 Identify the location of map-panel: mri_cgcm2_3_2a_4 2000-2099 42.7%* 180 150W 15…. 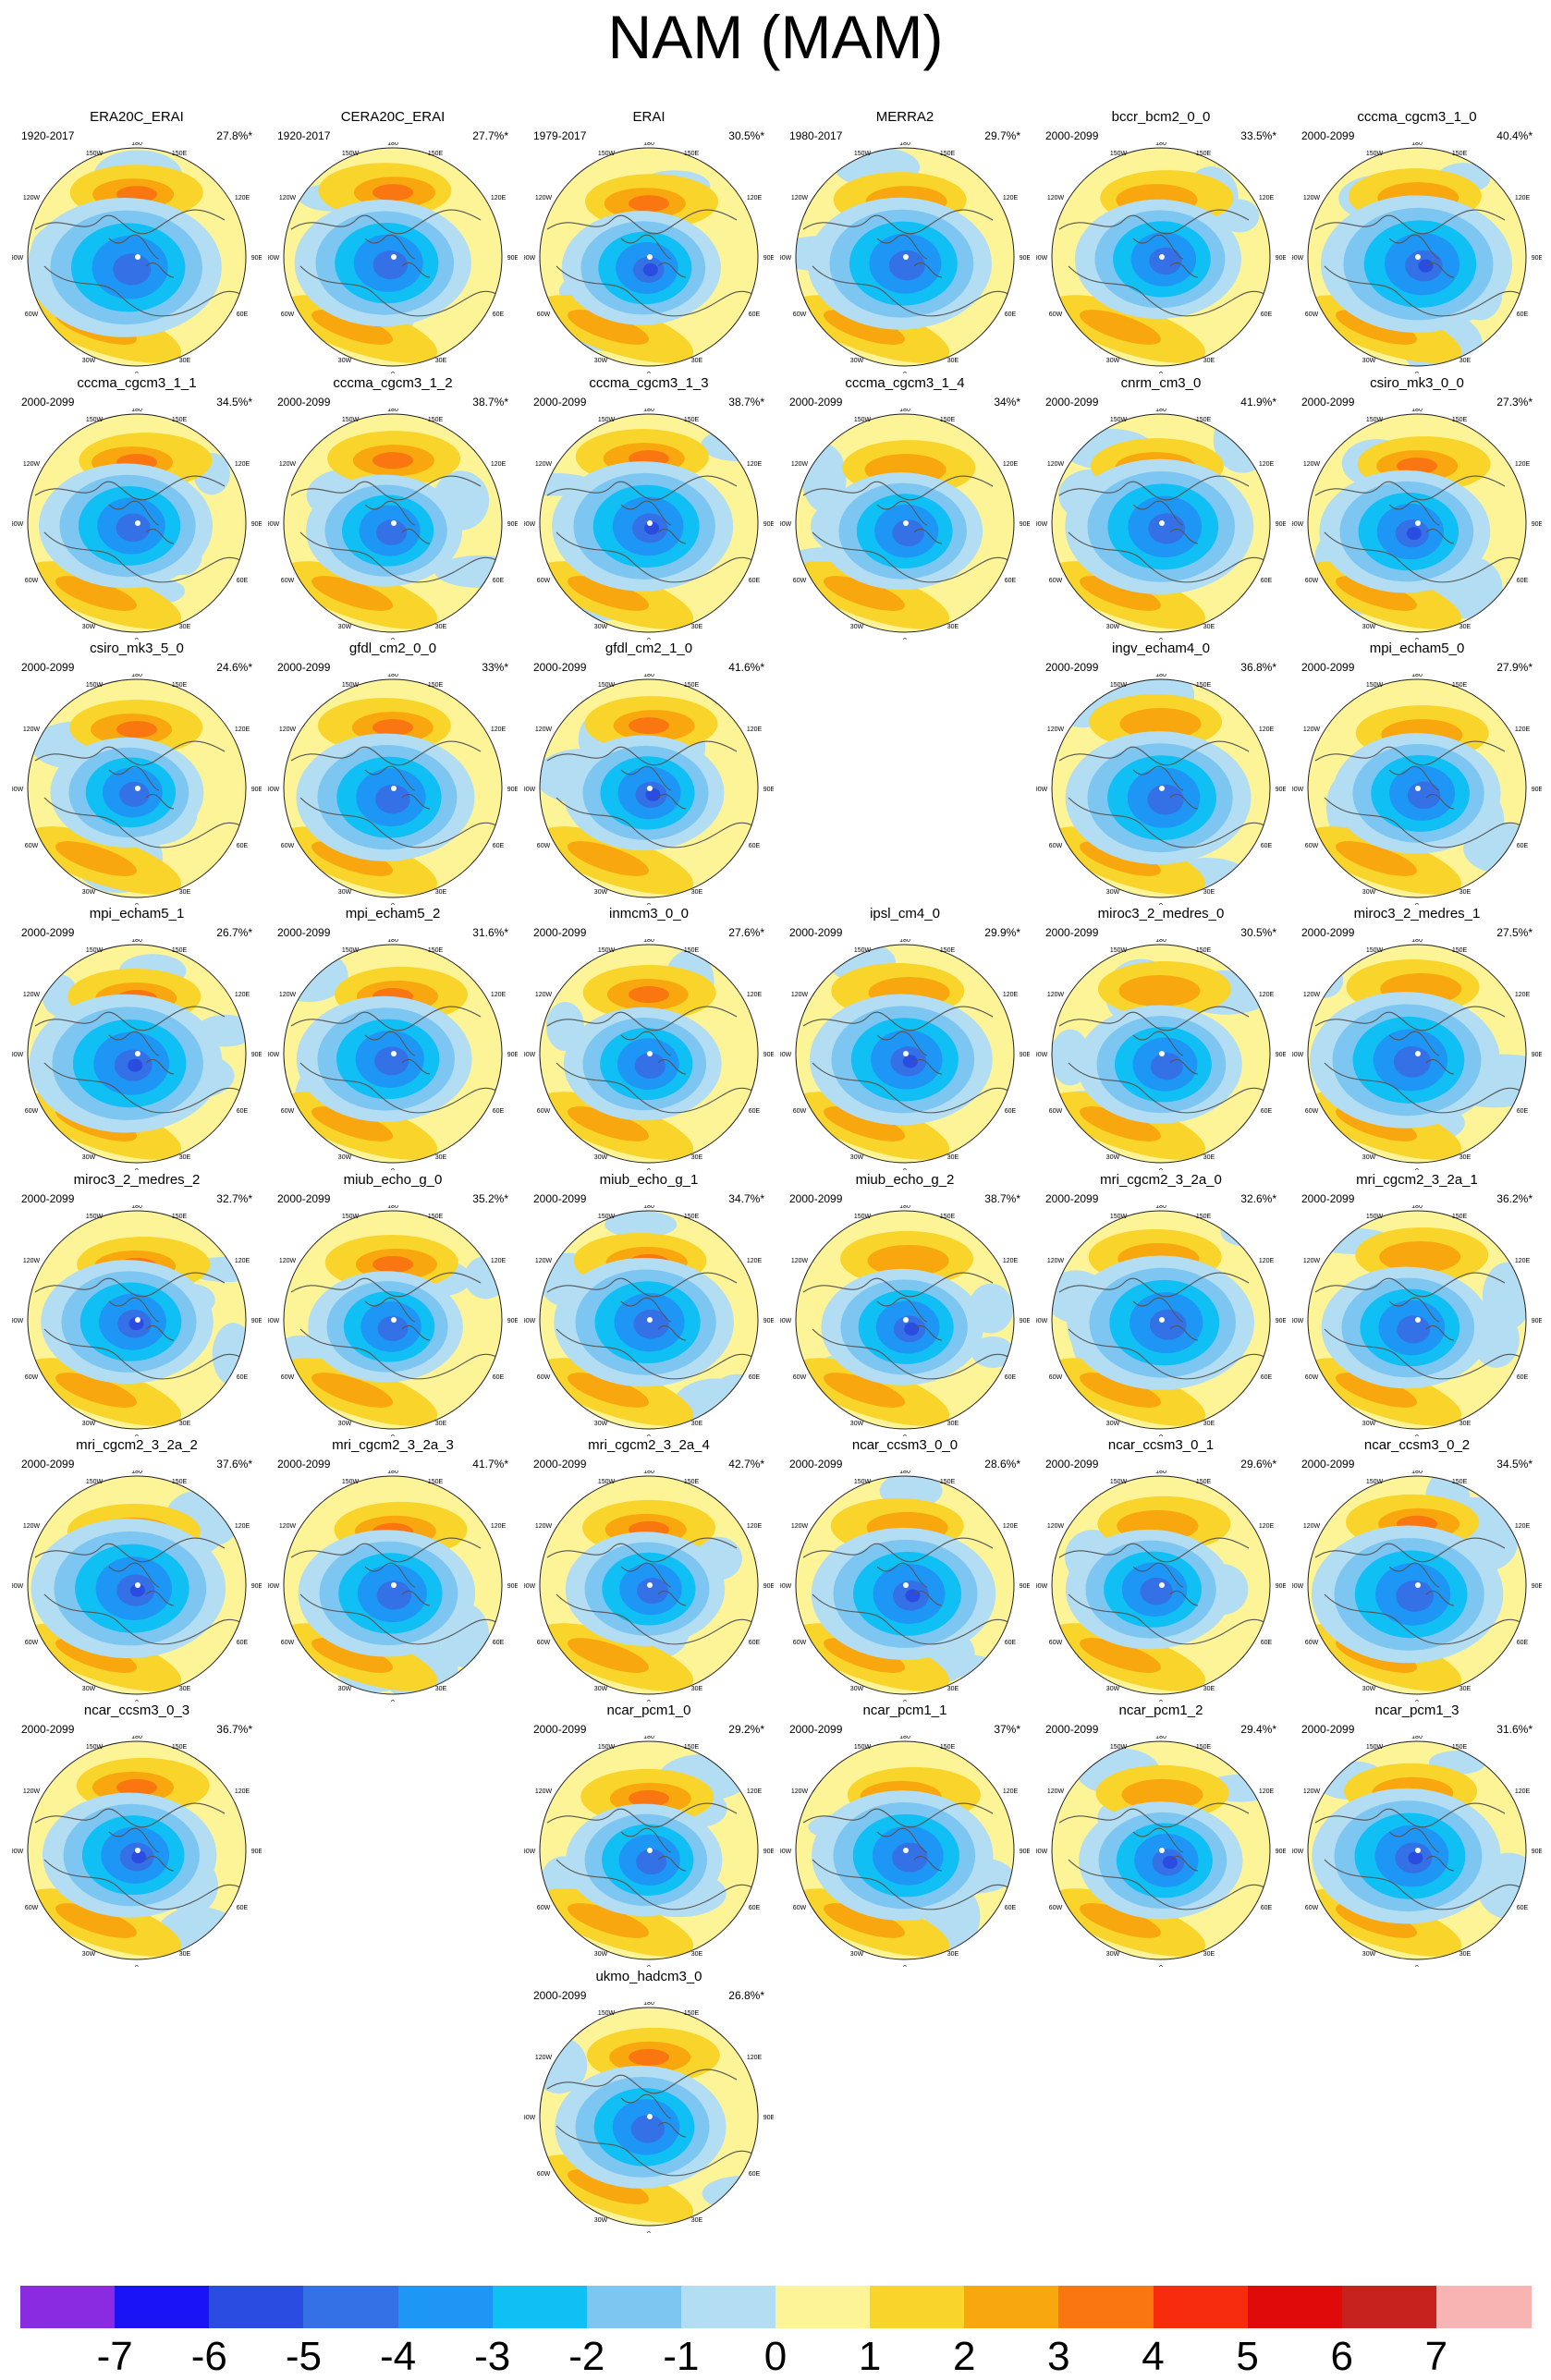
(649, 1569).